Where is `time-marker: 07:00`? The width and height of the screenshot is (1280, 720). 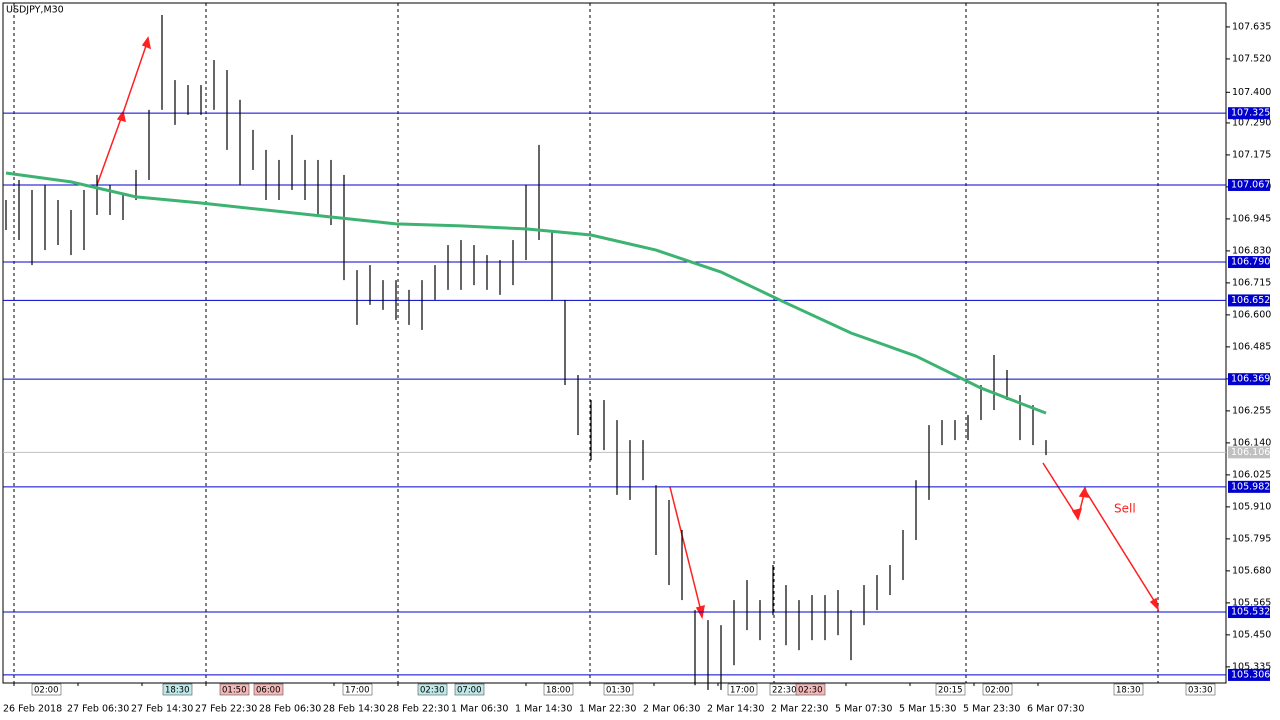 time-marker: 07:00 is located at coordinates (469, 691).